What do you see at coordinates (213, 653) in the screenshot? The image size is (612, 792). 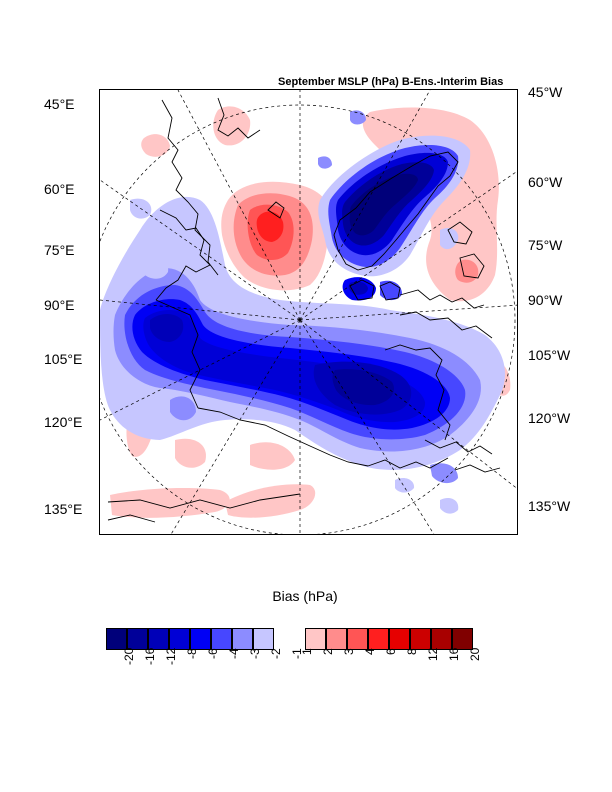 I see `colorbar-tick-label: -6` at bounding box center [213, 653].